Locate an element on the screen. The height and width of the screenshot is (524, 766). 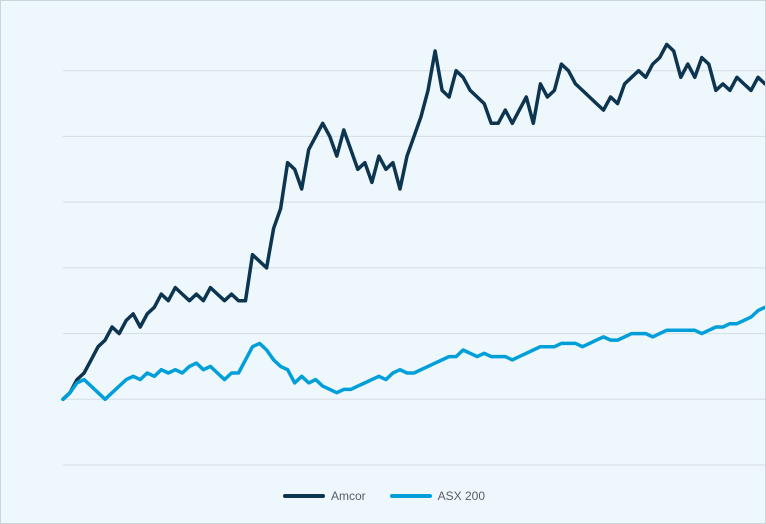
legend: Amcor ASX 200 is located at coordinates (383, 496).